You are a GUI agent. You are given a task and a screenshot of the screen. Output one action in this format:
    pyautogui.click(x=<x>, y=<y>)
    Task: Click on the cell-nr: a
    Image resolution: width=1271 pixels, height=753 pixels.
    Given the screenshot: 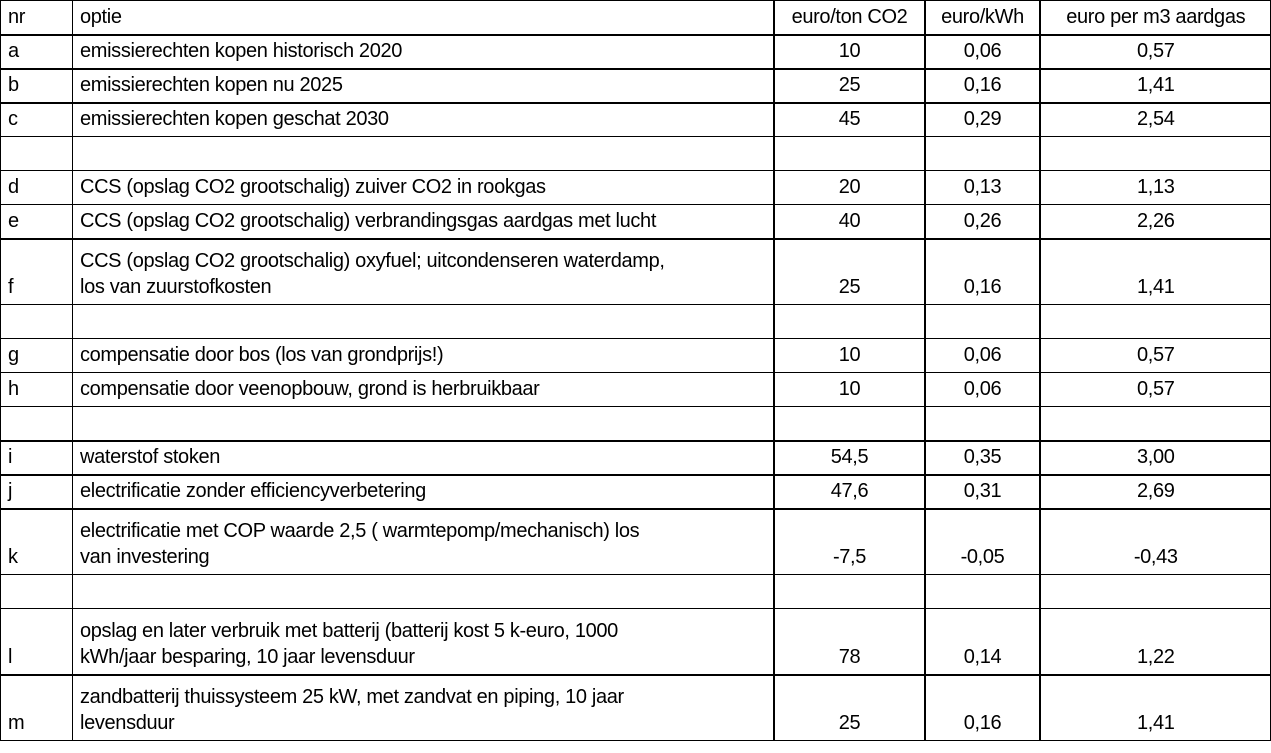 What is the action you would take?
    pyautogui.click(x=36, y=52)
    